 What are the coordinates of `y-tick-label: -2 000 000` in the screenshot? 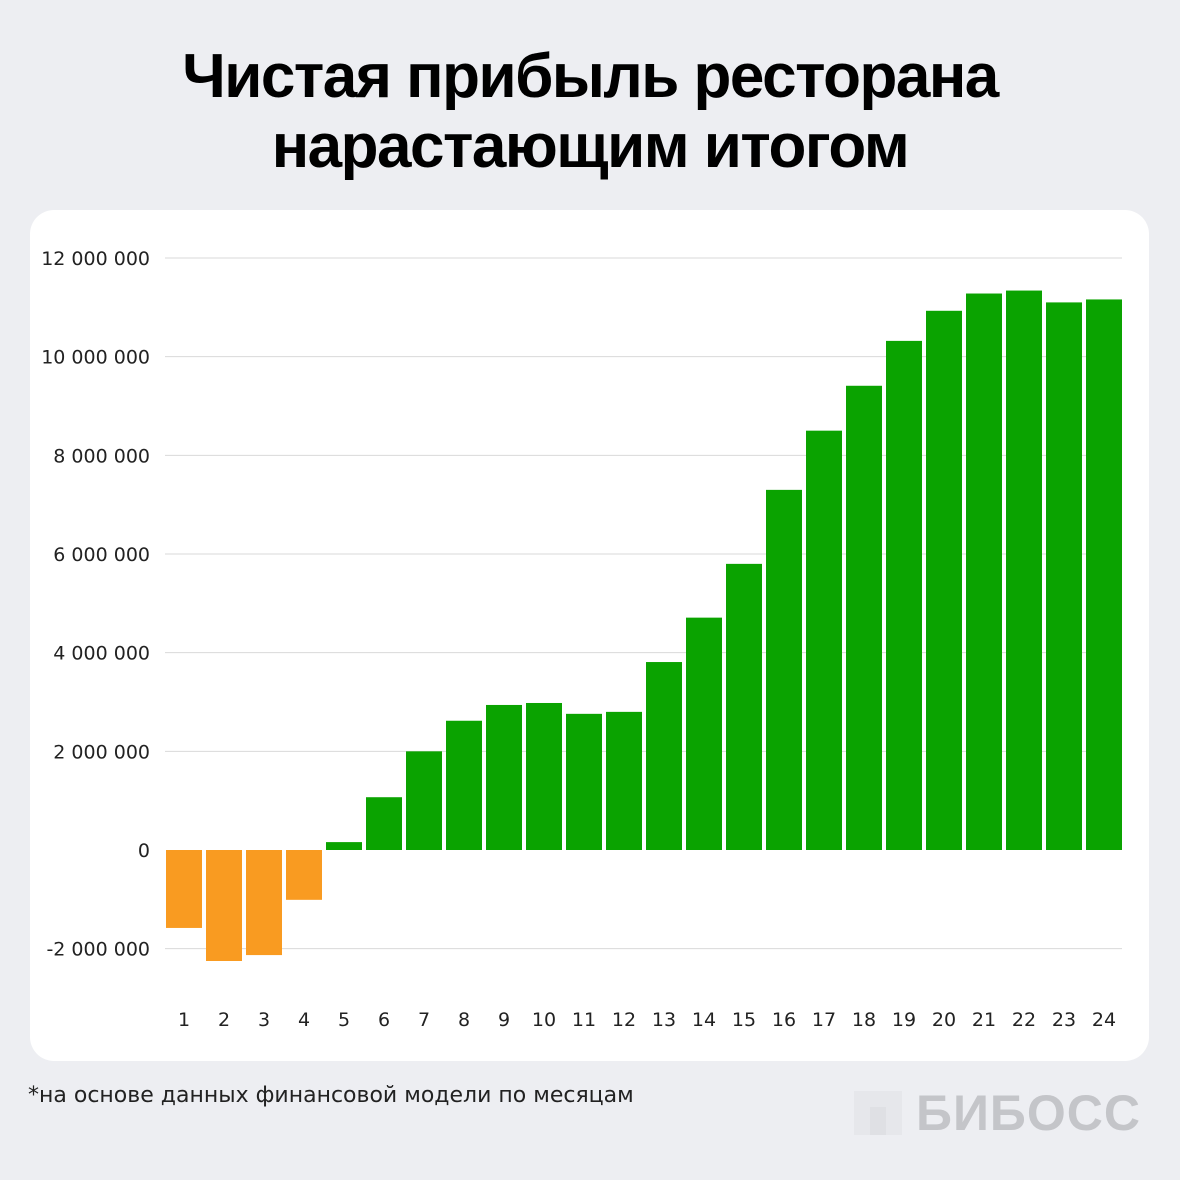 It's located at (98, 950).